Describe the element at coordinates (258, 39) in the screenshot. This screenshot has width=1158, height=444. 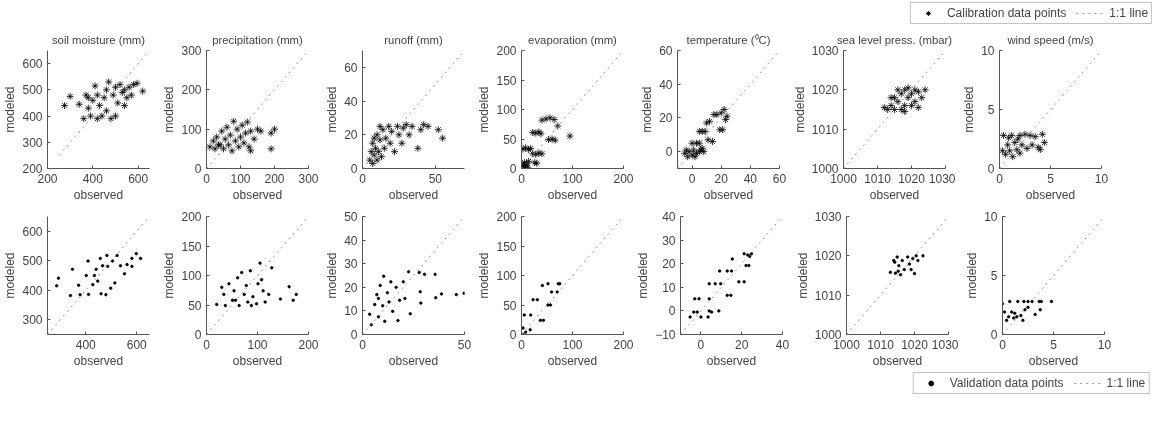
I see `chart-title: precipitation (mm)` at that location.